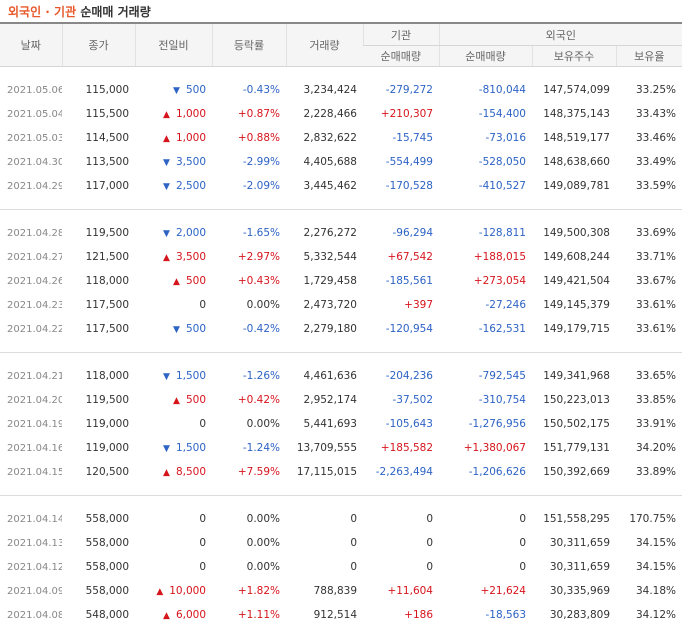 The image size is (682, 638). I want to click on change-value: 3,500, so click(191, 257).